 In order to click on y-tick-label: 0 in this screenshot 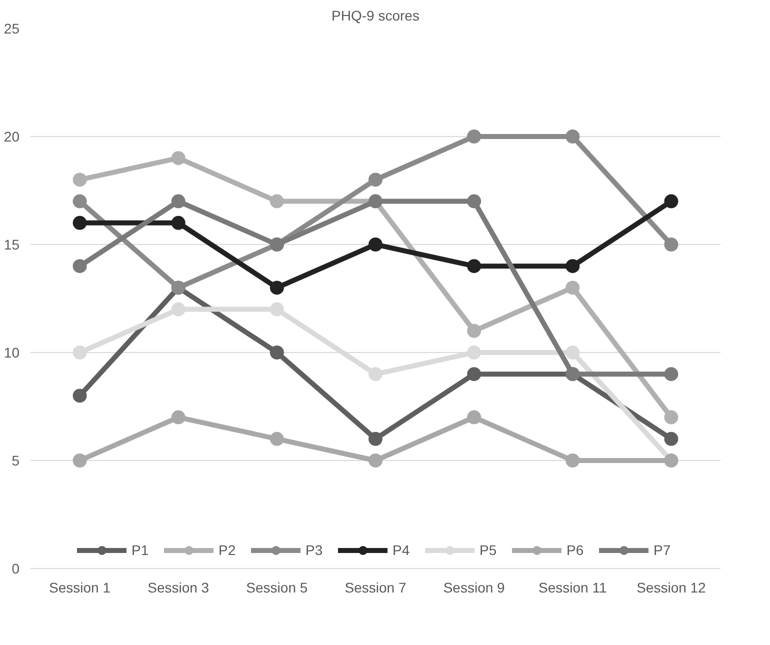, I will do `click(16, 568)`.